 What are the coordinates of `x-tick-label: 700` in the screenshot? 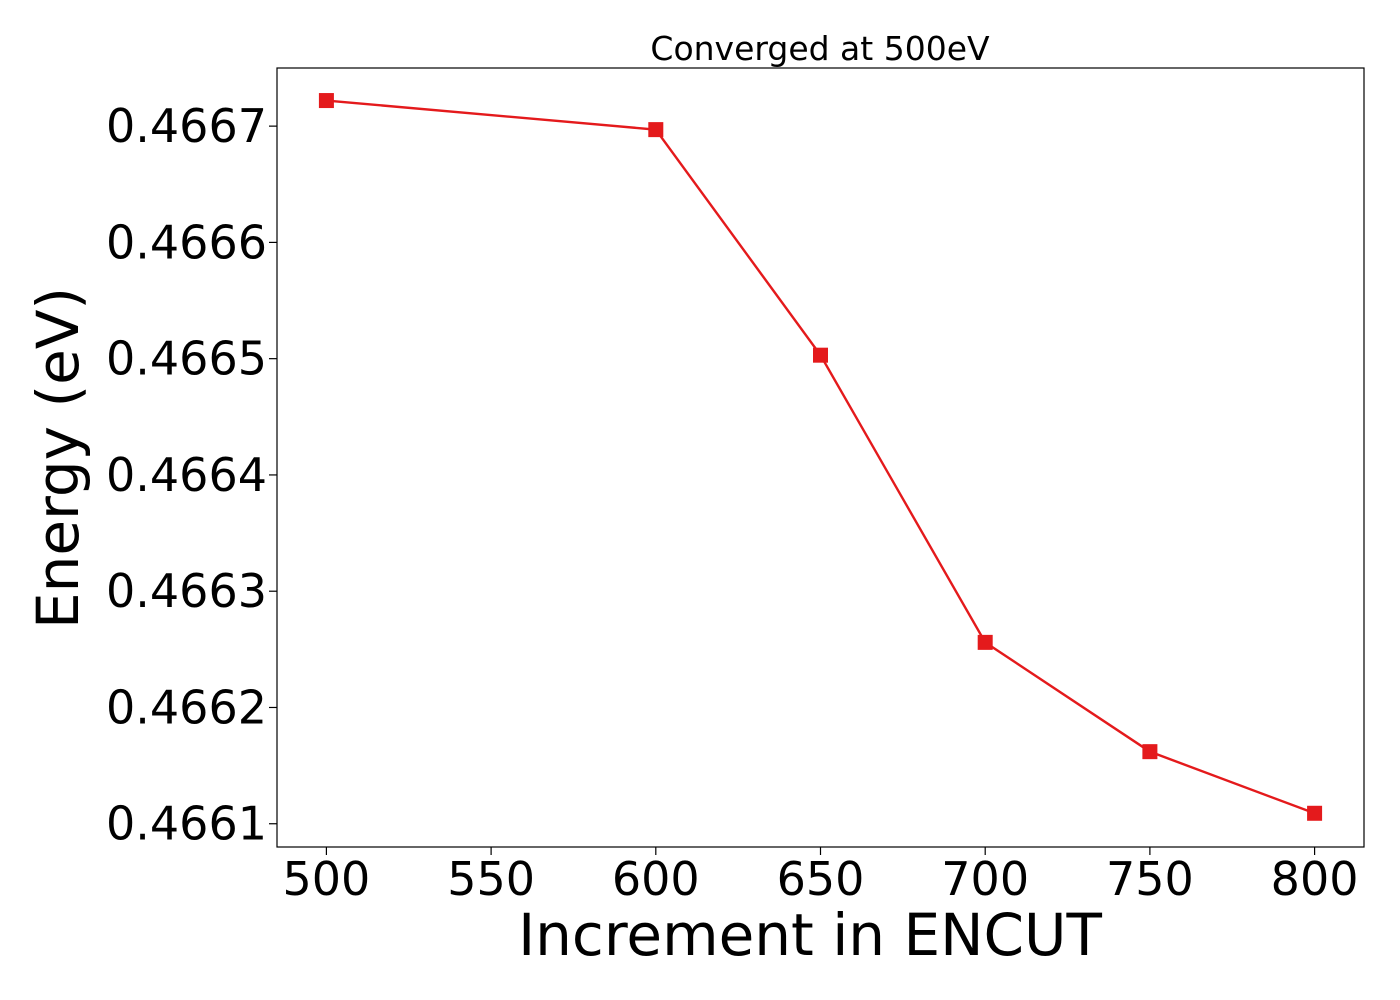 It's located at (985, 879).